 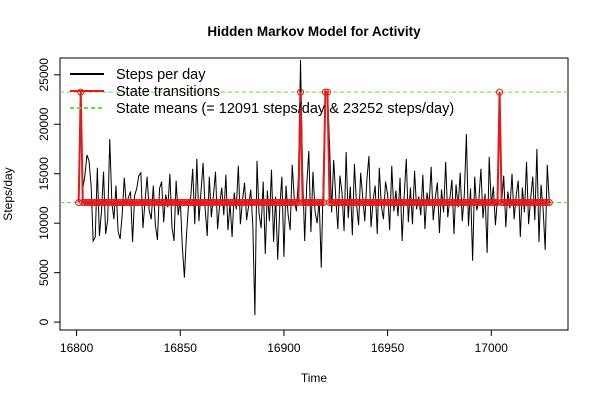 I want to click on y-tick-label: 0, so click(x=44, y=321).